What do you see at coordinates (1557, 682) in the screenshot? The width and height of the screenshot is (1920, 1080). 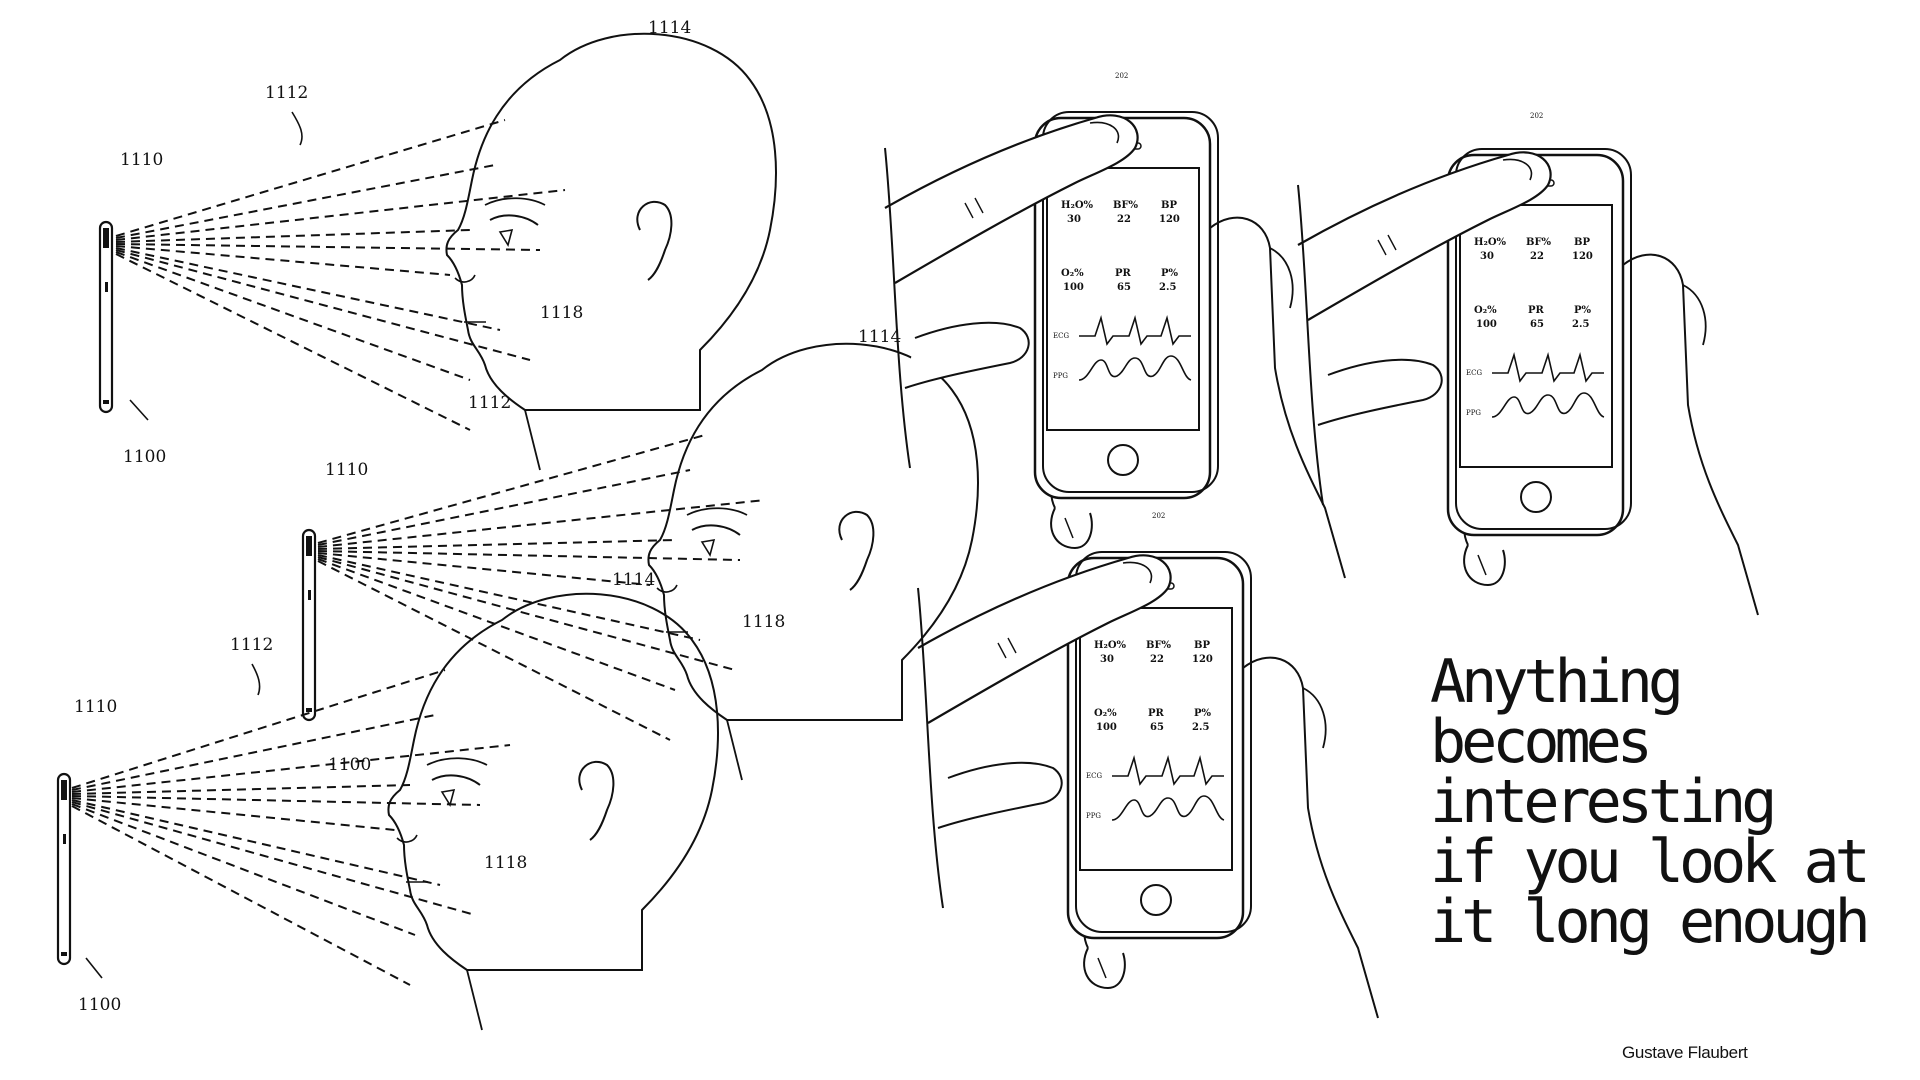 I see `quote-line-1: Anything` at bounding box center [1557, 682].